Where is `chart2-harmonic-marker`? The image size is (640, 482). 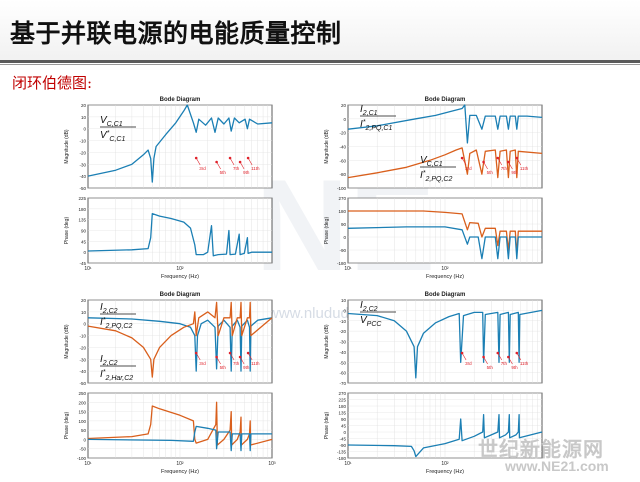 chart2-harmonic-marker is located at coordinates (483, 162).